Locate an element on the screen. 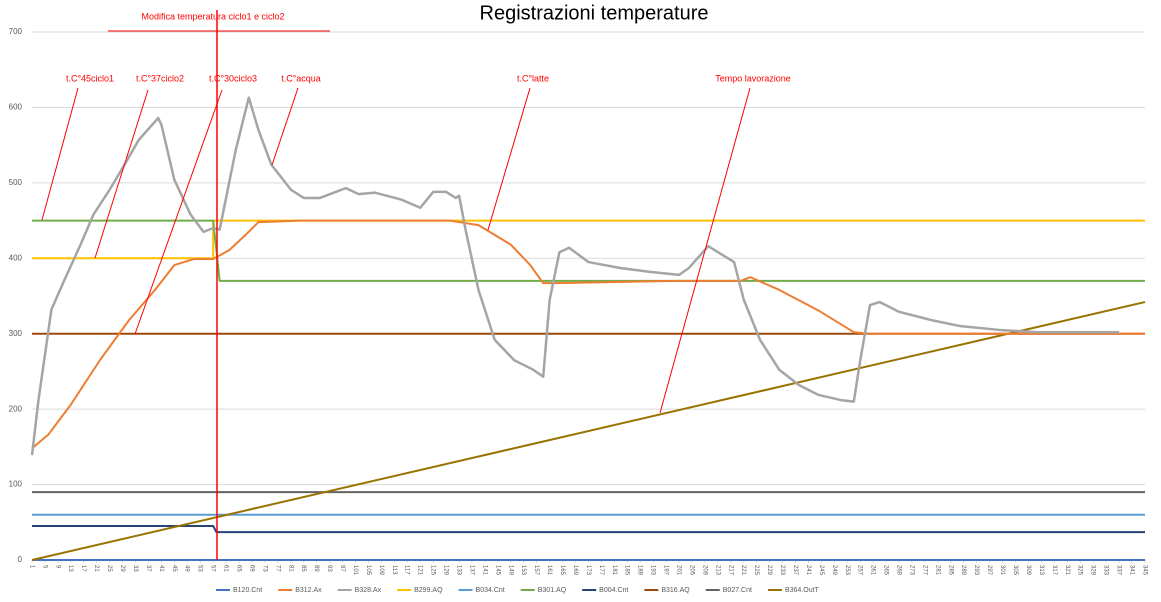 The image size is (1161, 602). x-tick-label: 309 is located at coordinates (1028, 570).